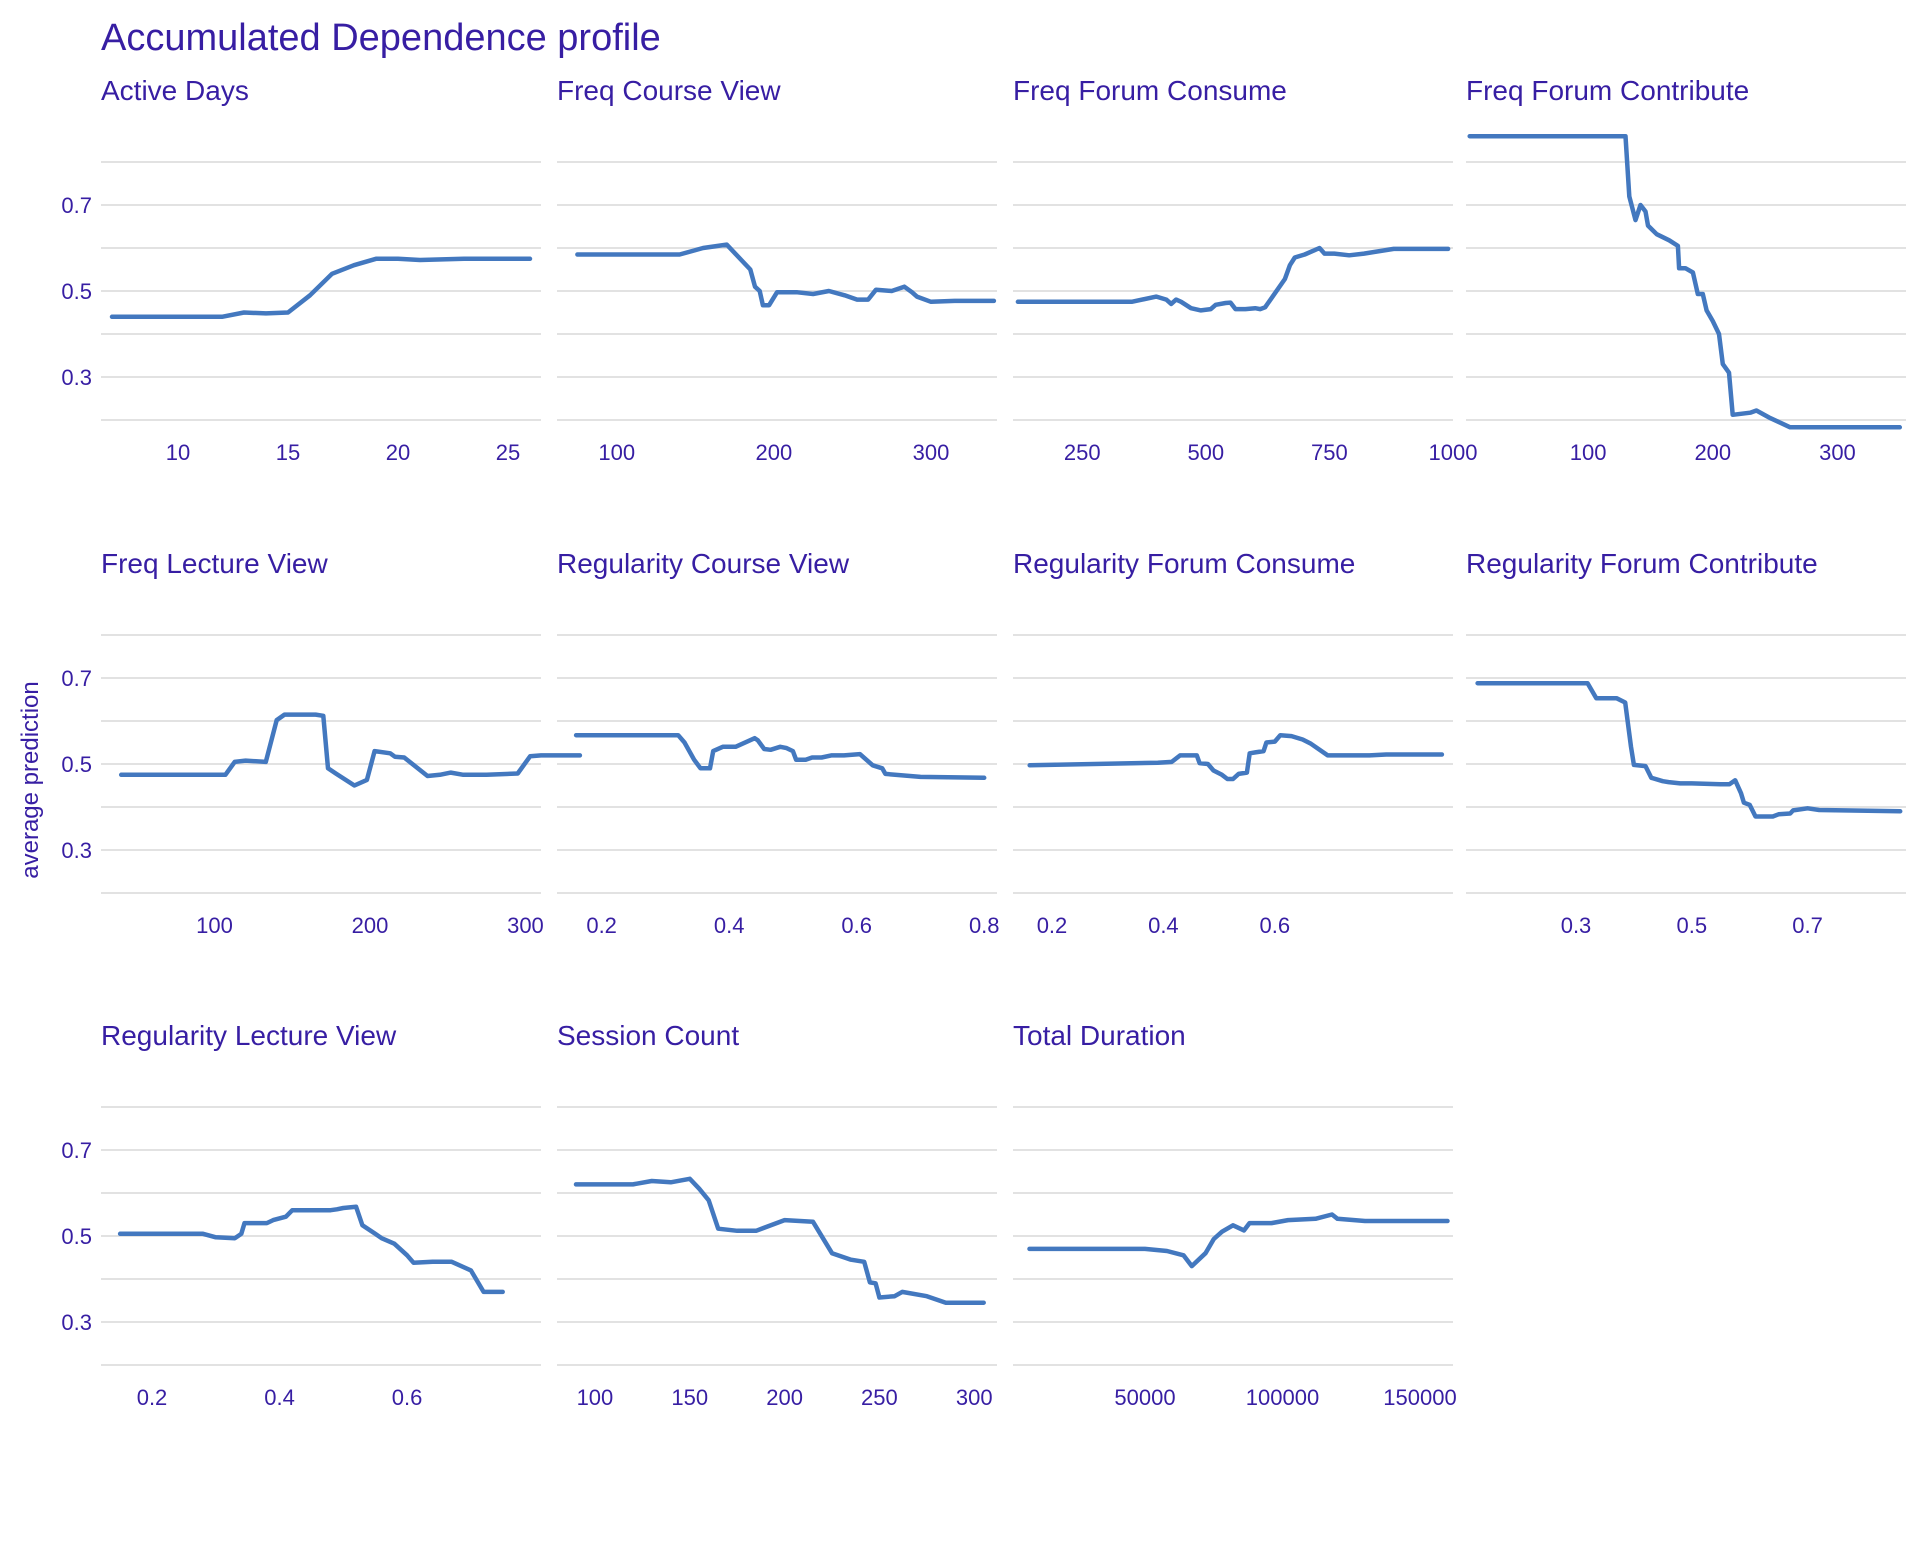 The height and width of the screenshot is (1541, 1920). I want to click on series-line-active-days, so click(321, 288).